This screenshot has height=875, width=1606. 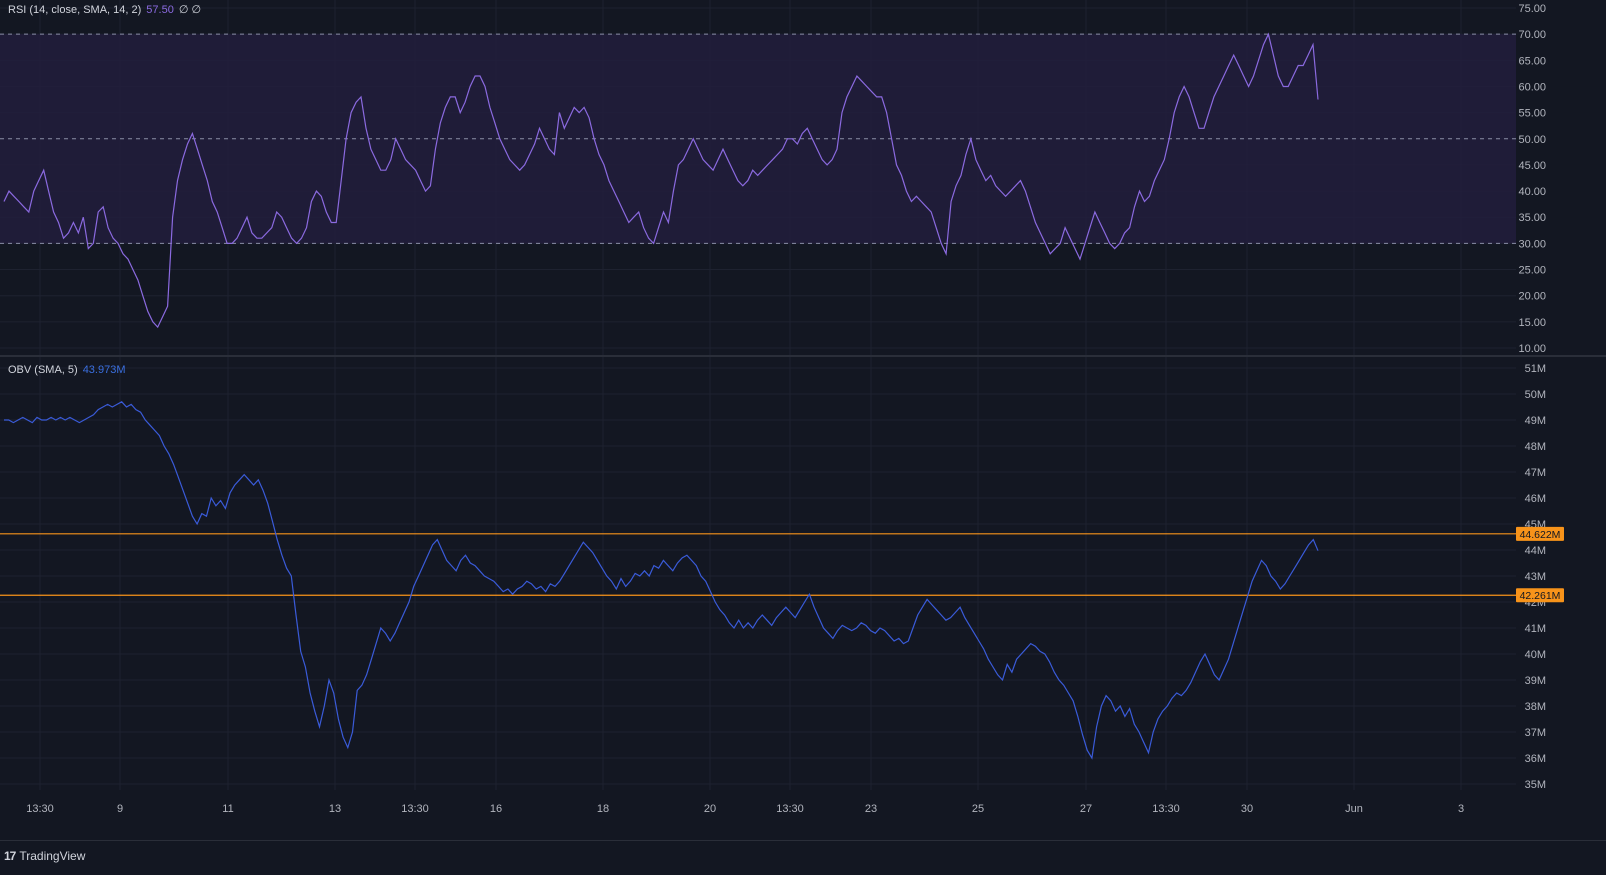 I want to click on rsi-y-tick-label-2: 65.00, so click(x=1532, y=61).